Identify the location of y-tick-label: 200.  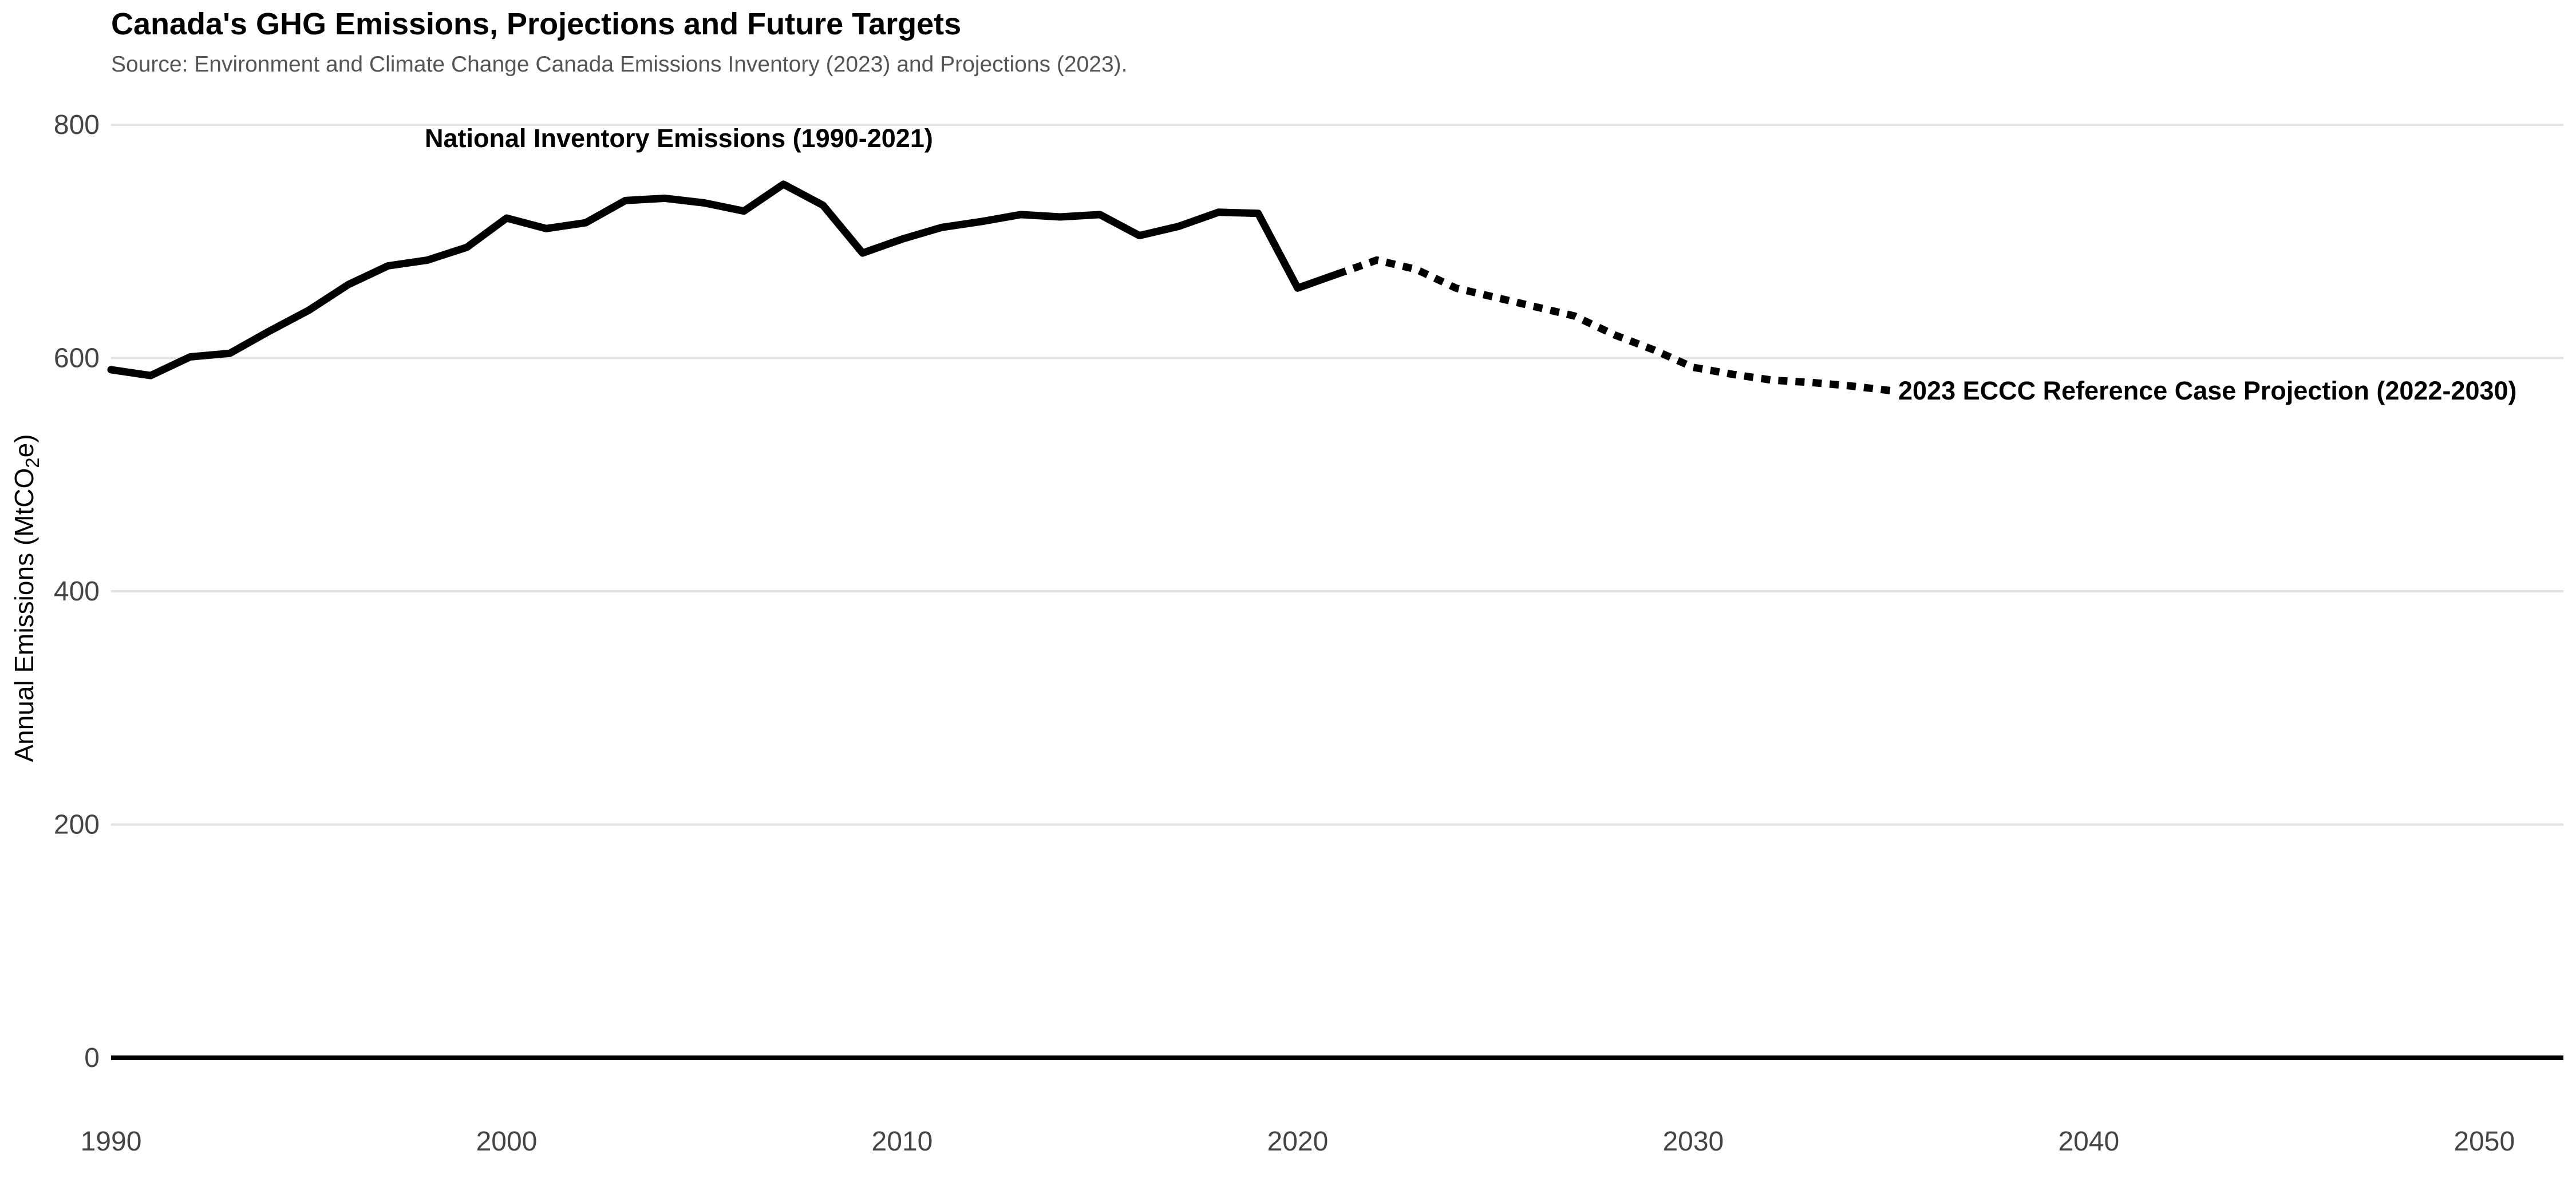
(77, 825).